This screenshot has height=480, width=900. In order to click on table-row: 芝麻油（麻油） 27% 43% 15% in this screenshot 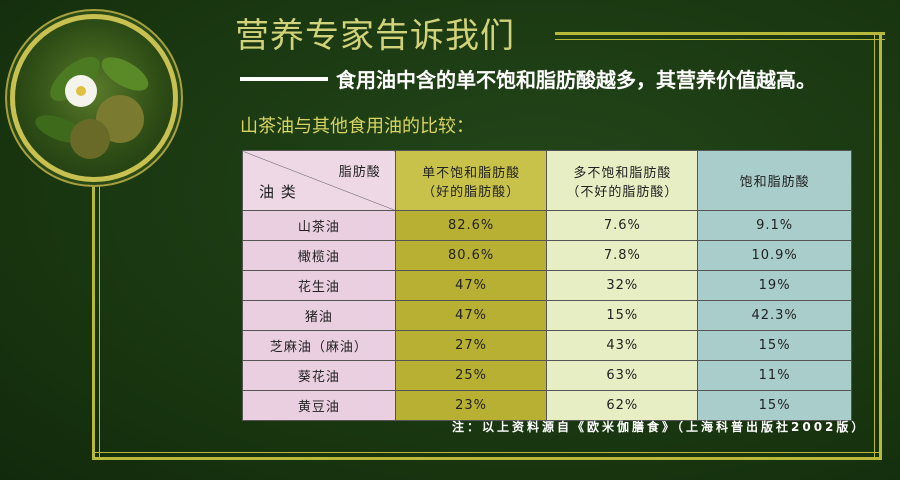, I will do `click(547, 345)`.